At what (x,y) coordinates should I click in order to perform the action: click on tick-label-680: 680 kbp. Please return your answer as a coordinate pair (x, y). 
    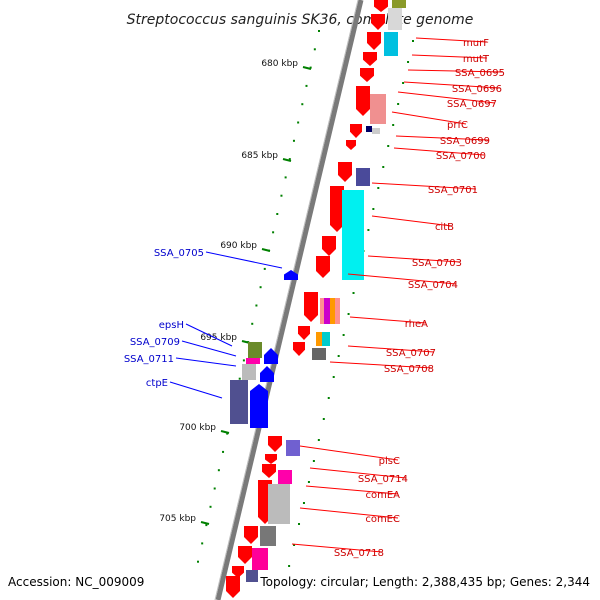
    Looking at the image, I should click on (279, 64).